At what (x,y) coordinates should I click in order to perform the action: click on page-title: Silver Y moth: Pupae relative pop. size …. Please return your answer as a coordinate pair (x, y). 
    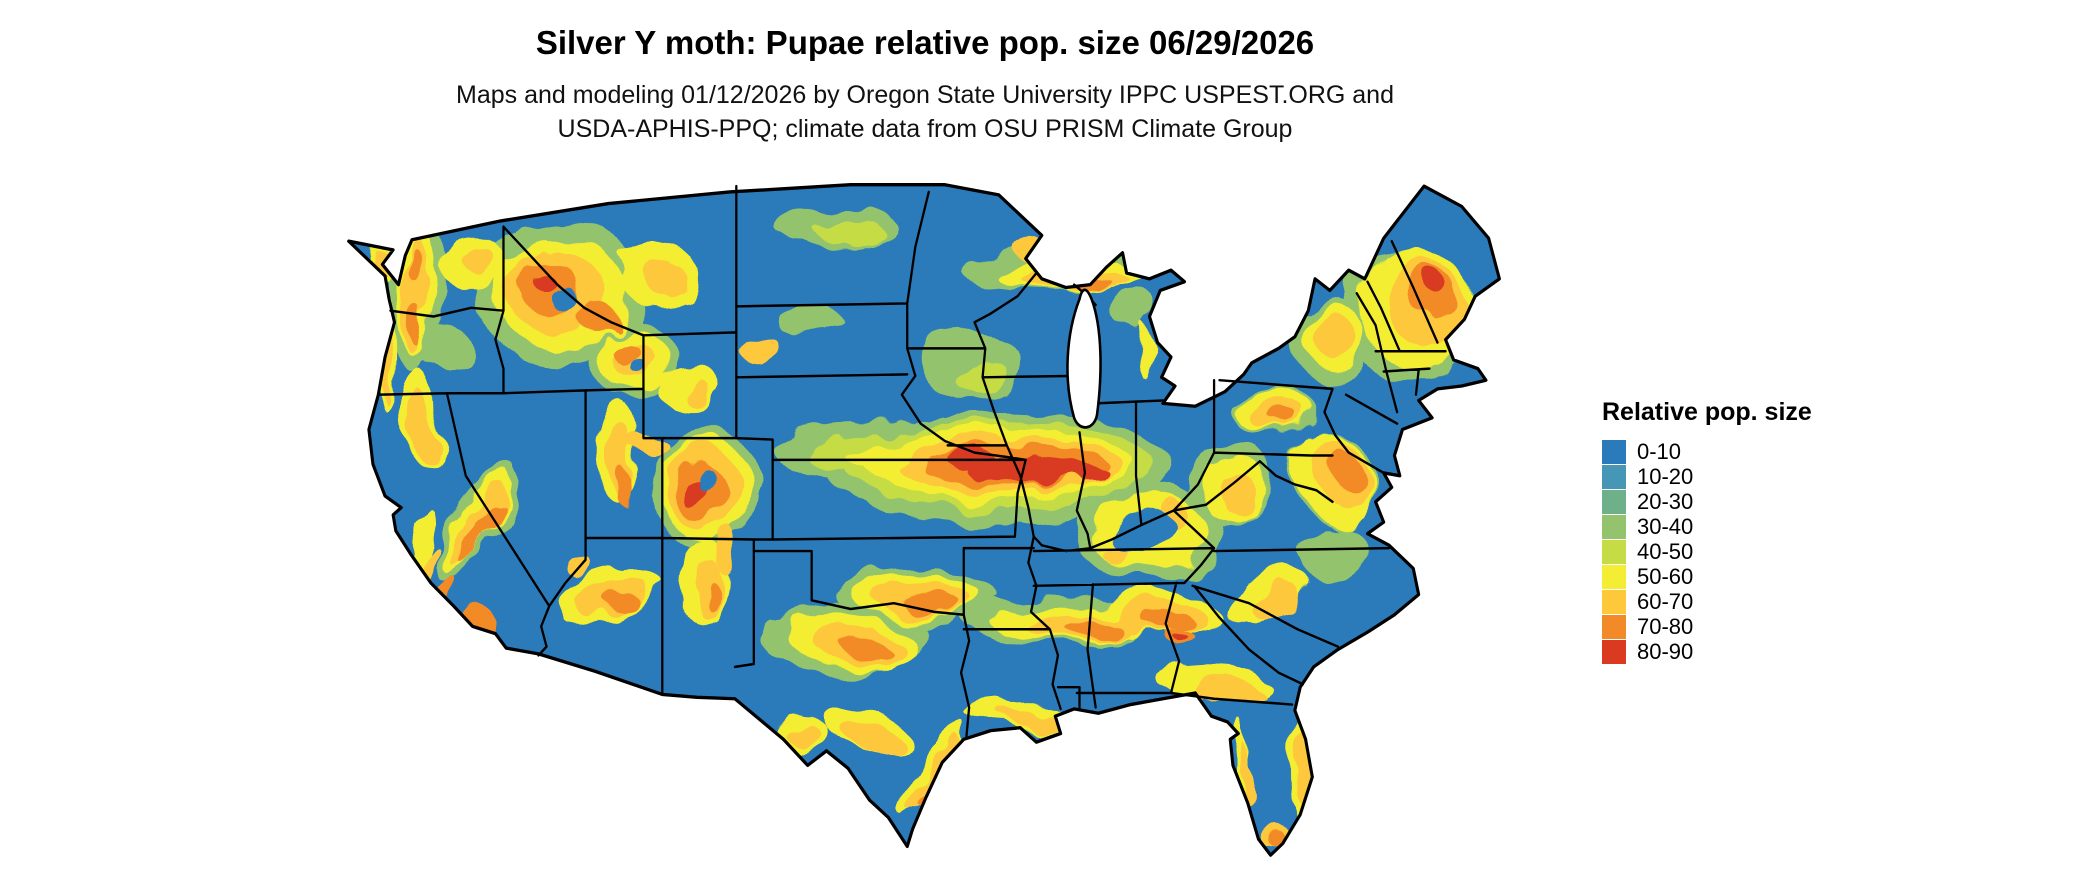
    Looking at the image, I should click on (925, 42).